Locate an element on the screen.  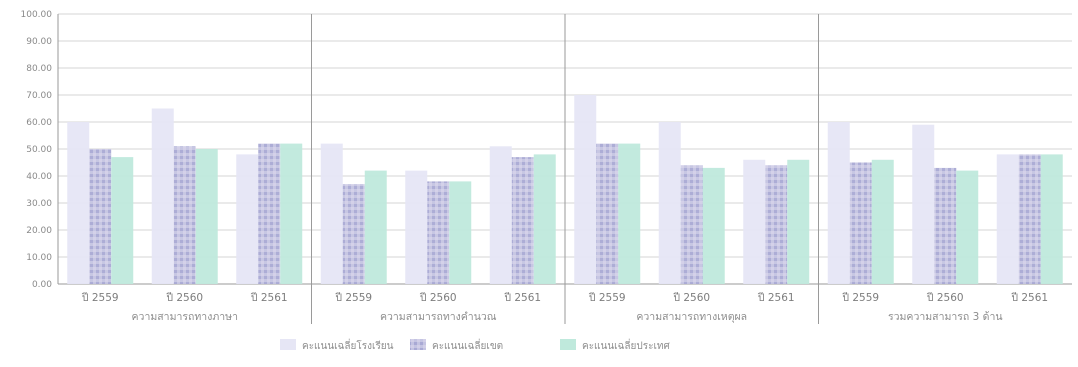
y-tick-label: 50.00 is located at coordinates (39, 150).